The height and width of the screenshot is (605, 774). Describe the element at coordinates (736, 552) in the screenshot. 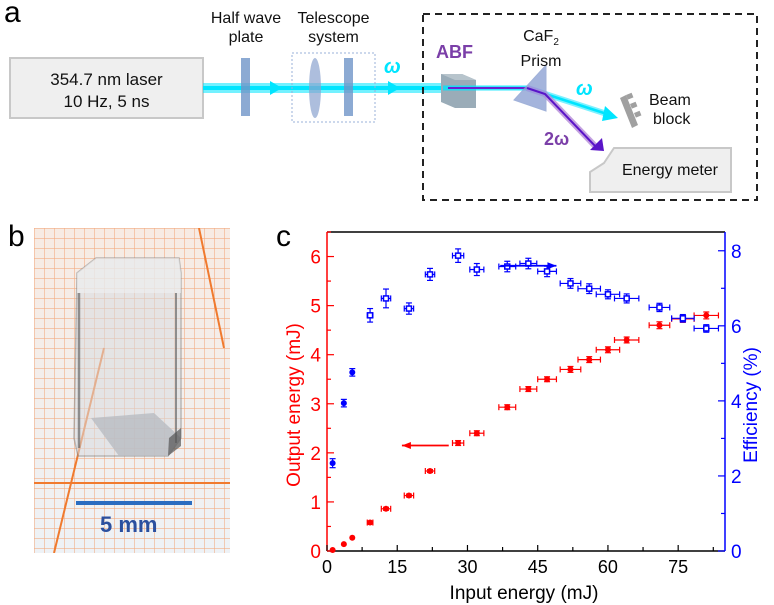

I see `y2-tick-label: 0` at that location.